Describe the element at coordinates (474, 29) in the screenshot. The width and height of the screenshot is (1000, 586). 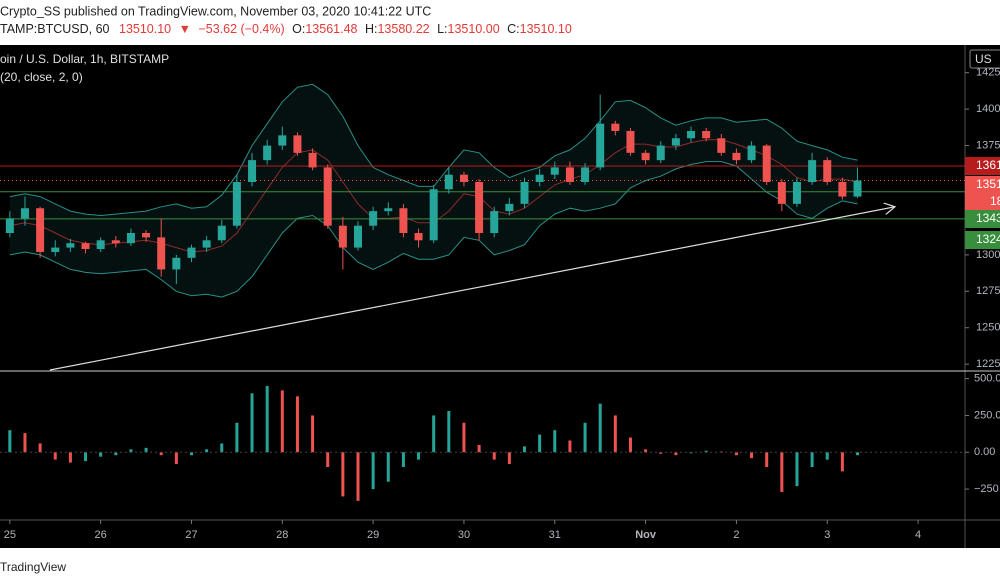
I see `l: 13510.00` at that location.